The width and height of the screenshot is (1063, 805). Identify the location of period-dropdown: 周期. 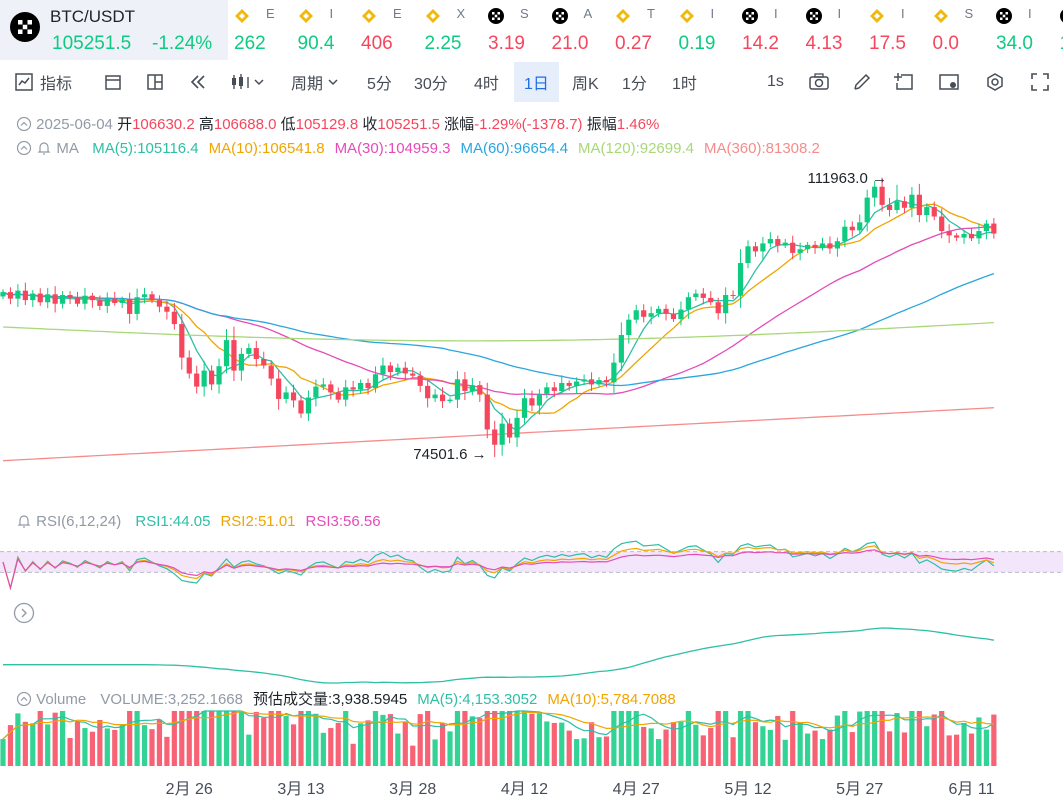
(314, 82).